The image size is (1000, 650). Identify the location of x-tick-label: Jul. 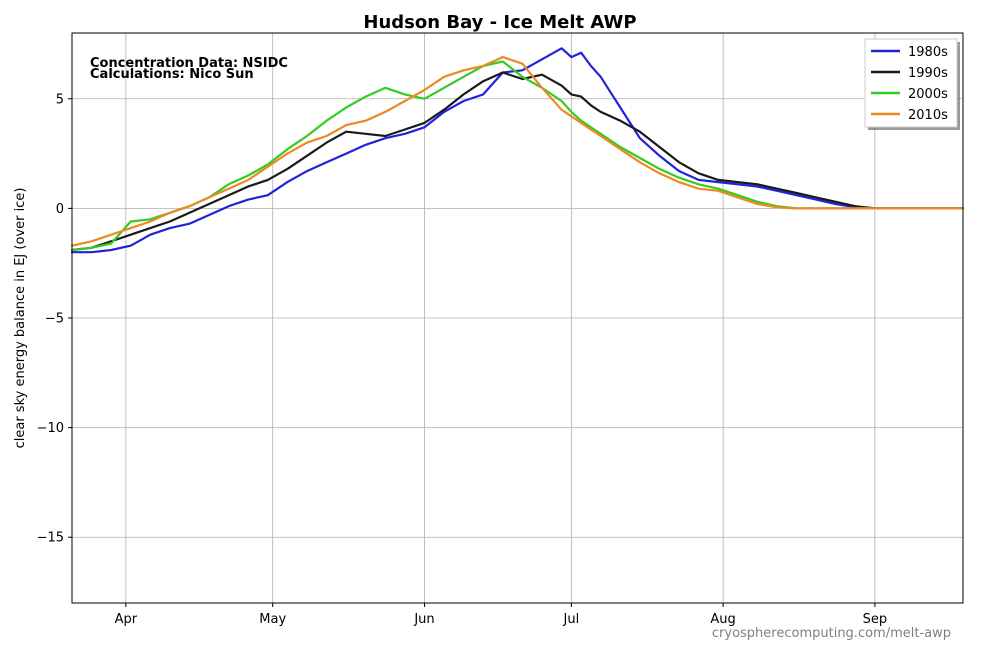
(571, 619).